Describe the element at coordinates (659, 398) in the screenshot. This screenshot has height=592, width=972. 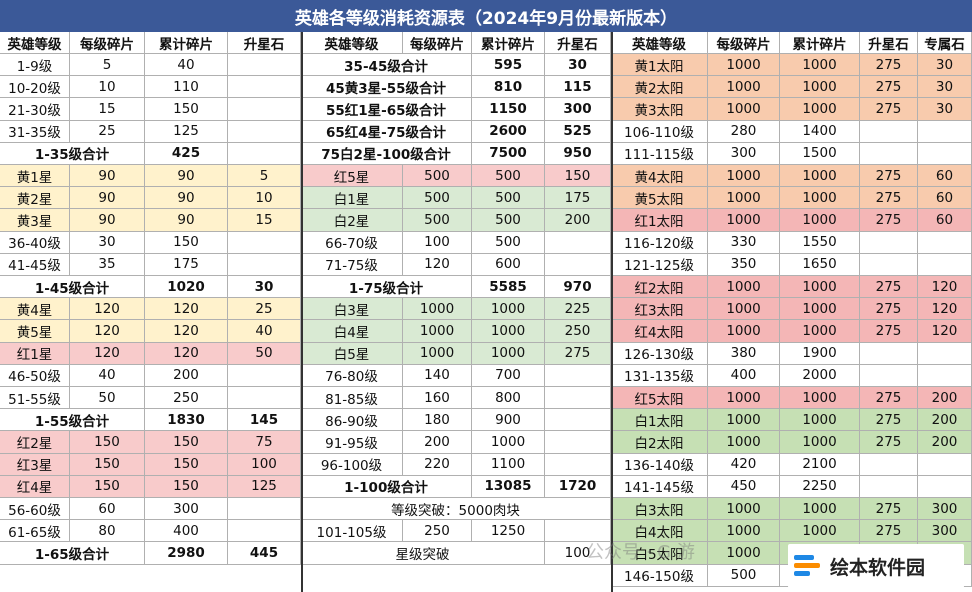
I see `row-label: 红5太阳` at that location.